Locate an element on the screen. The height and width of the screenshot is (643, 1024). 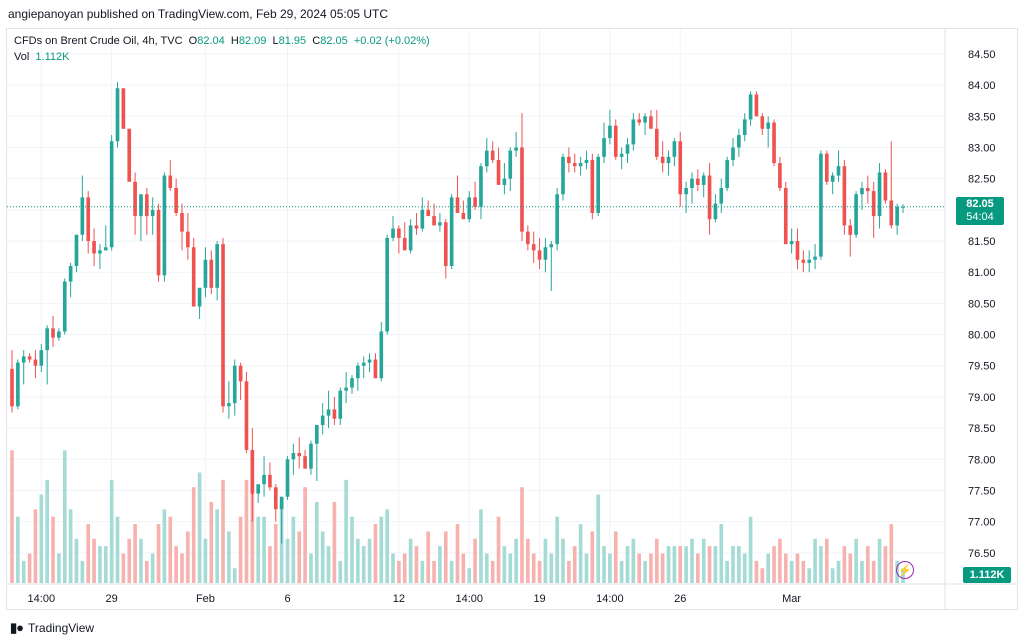
volume-label: Vol is located at coordinates (22, 57).